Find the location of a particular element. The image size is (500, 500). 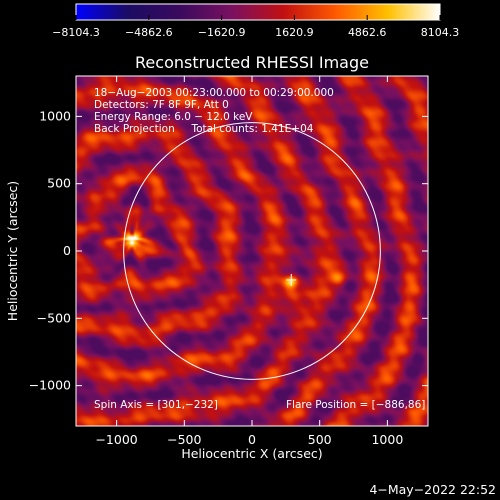

info-method-counts: Back Projection Total counts: 1.41E+04 is located at coordinates (204, 129).